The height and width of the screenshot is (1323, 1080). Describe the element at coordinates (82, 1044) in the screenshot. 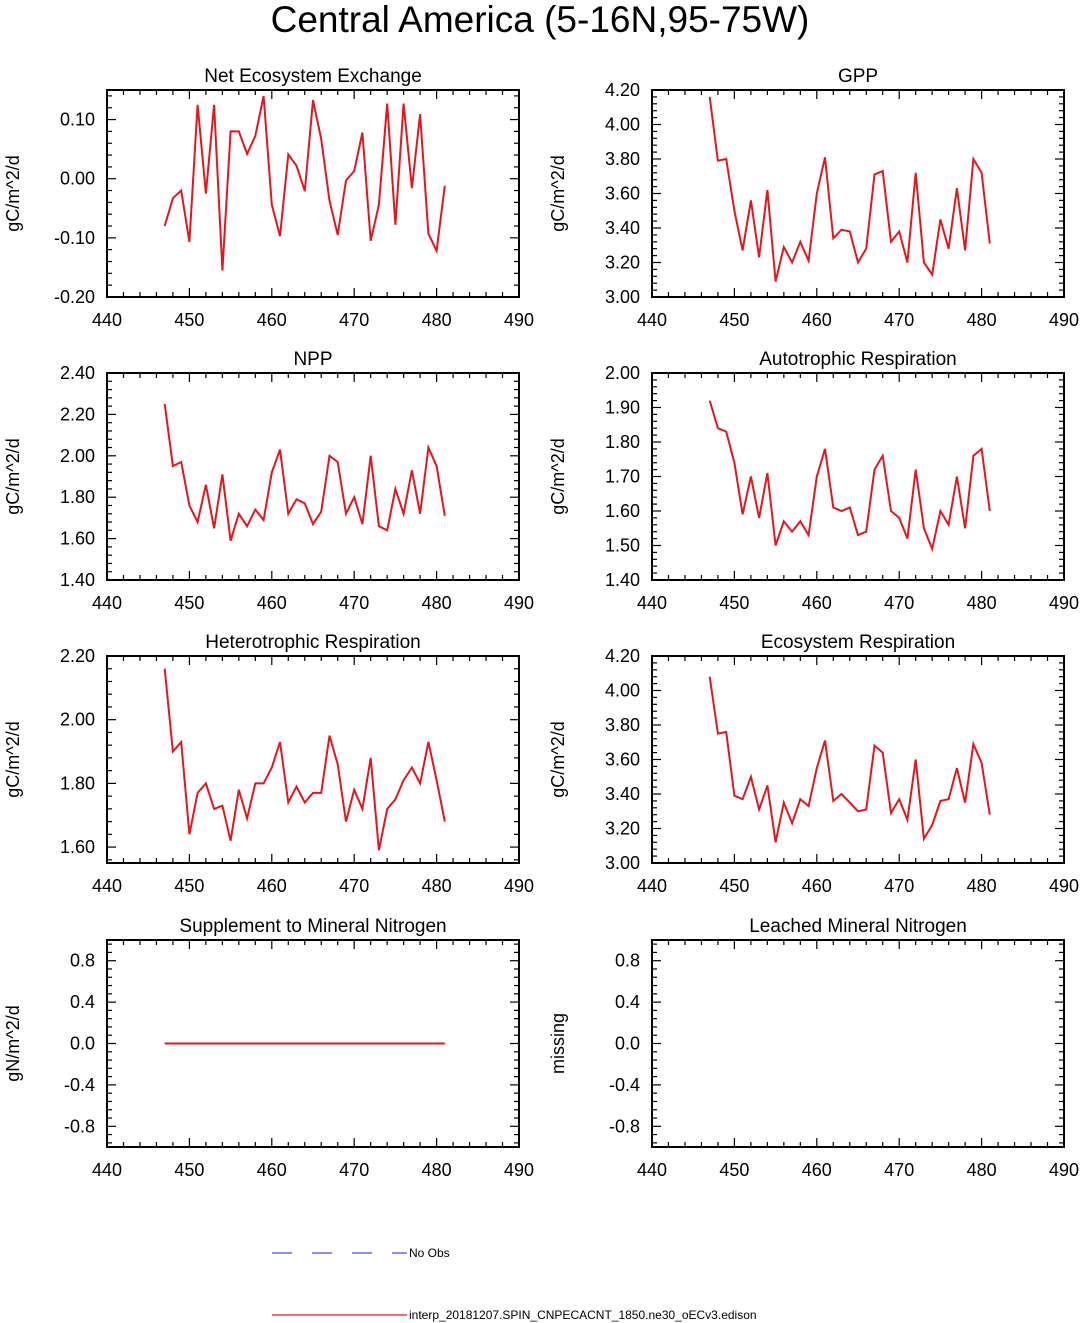

I see `y-tick-label: 0.0` at that location.